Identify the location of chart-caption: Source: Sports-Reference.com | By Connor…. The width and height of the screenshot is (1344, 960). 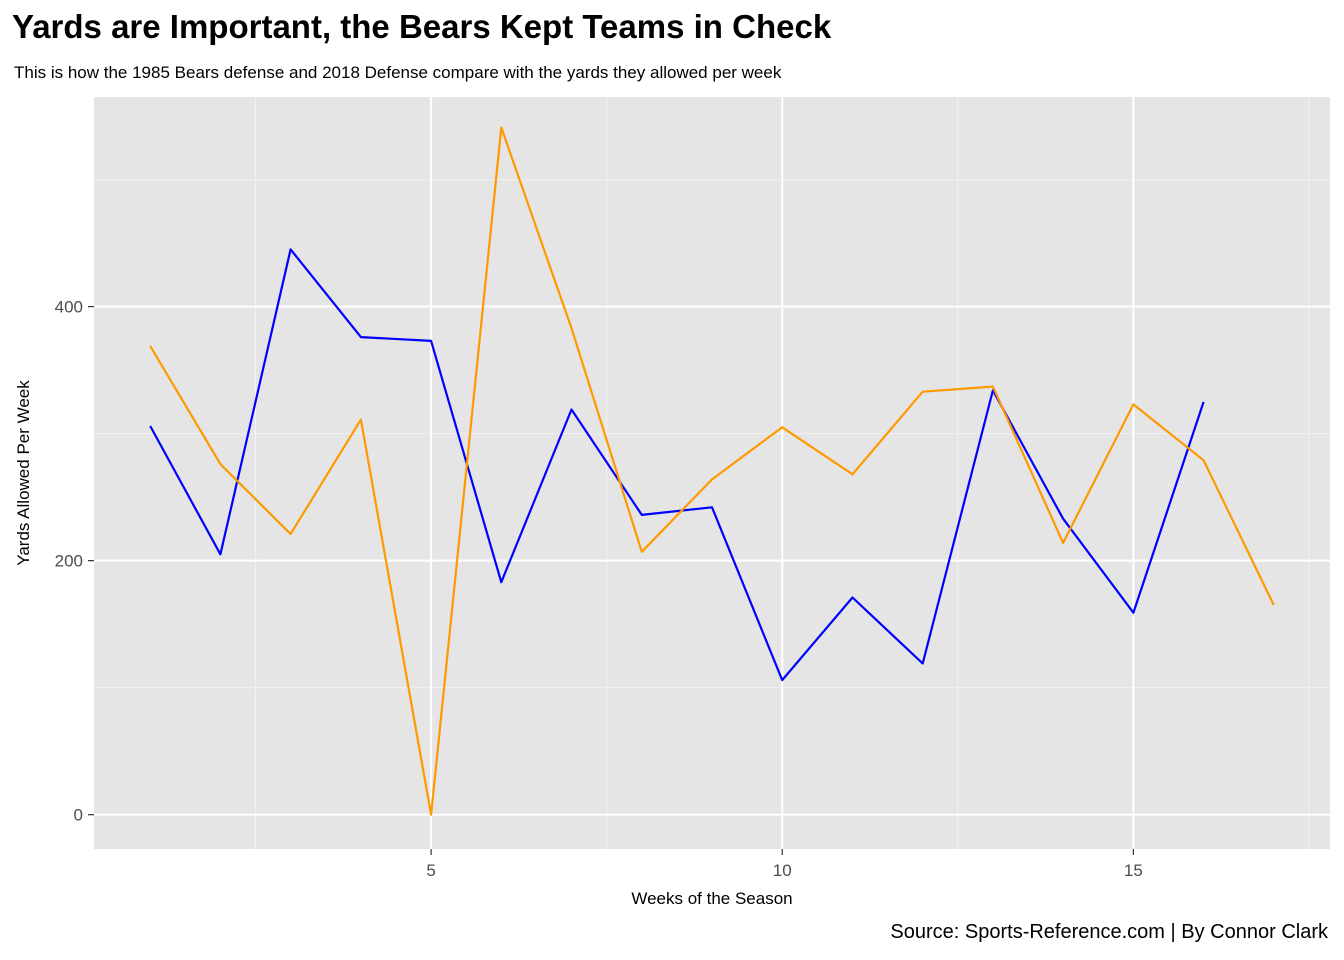
(1109, 932).